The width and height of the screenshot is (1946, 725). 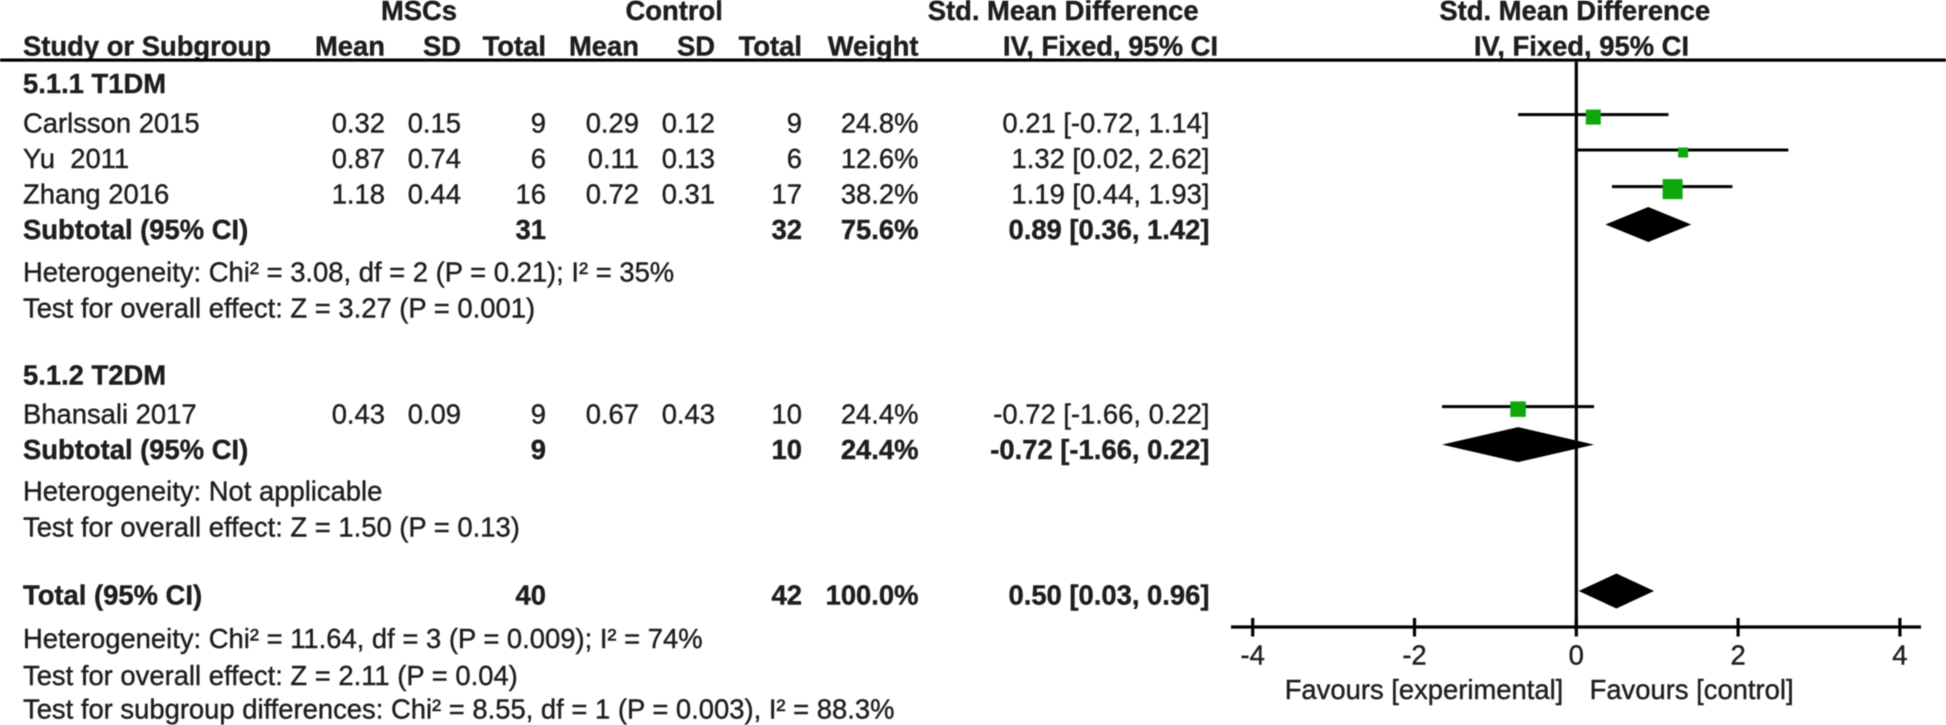 I want to click on svg-text: 100.0%, so click(x=872, y=594).